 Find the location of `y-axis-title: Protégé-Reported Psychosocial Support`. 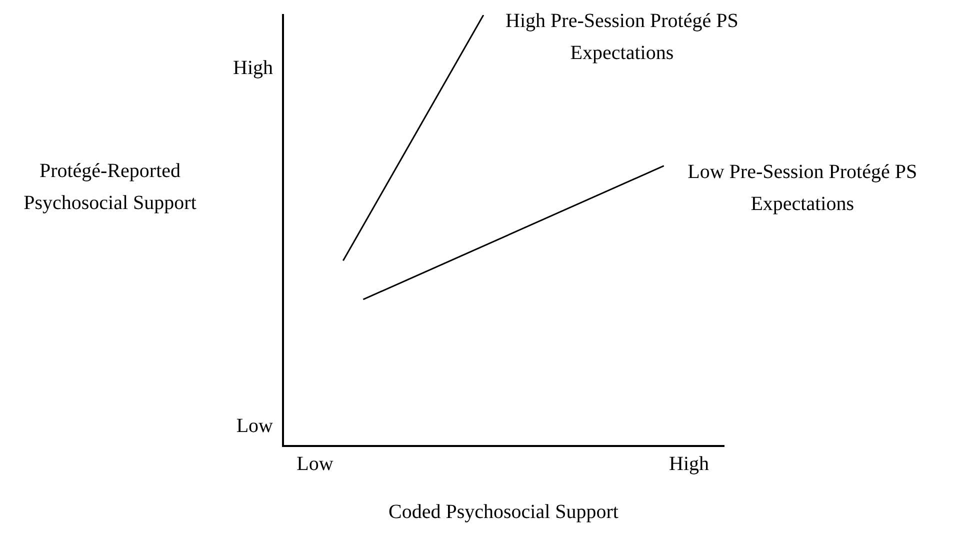

y-axis-title: Protégé-Reported Psychosocial Support is located at coordinates (110, 187).